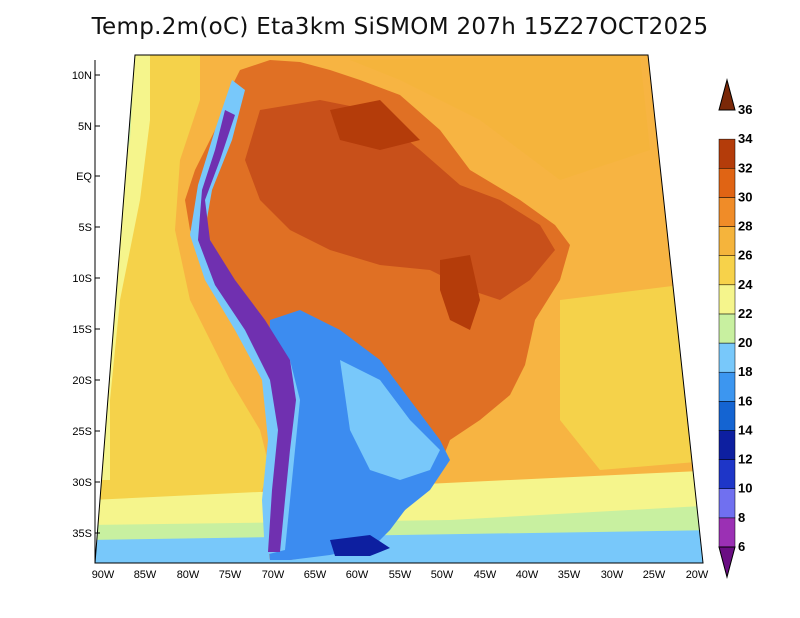 The image size is (800, 618). Describe the element at coordinates (745, 459) in the screenshot. I see `colorbar-label: 12` at that location.